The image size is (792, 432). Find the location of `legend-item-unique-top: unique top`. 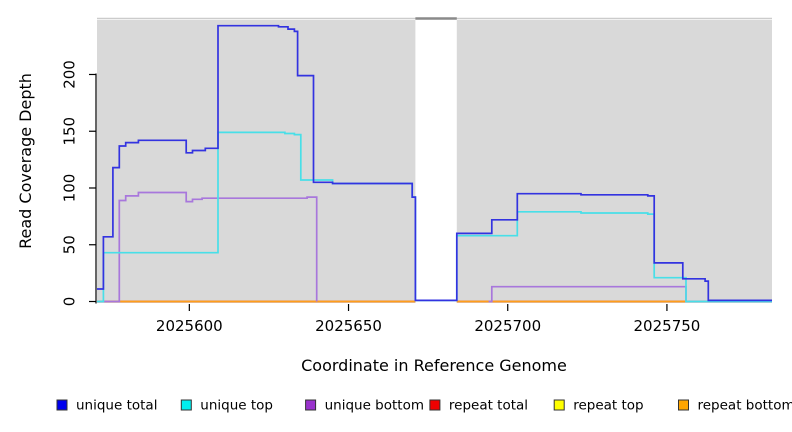

legend-item-unique-top: unique top is located at coordinates (226, 406).